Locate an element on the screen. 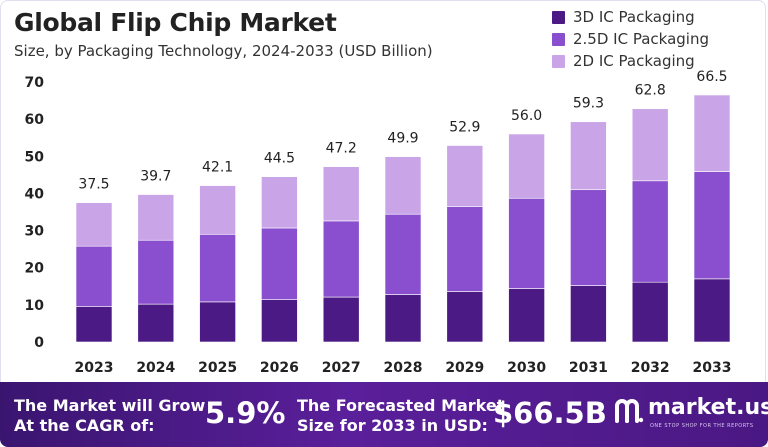  data-label-total-2024: 39.7 is located at coordinates (155, 177).